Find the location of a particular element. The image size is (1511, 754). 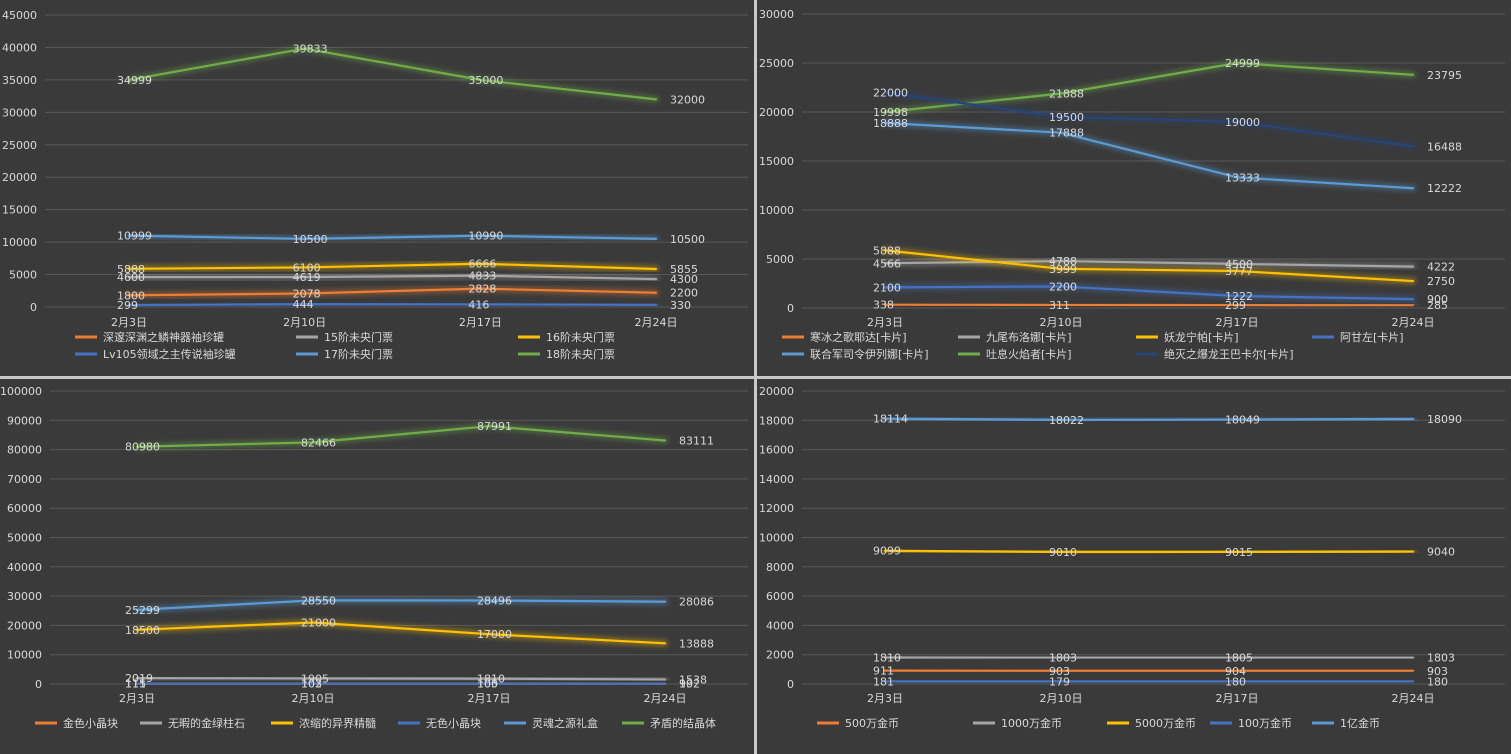

legend-label: 浓缩的异界精髓 is located at coordinates (337, 723).